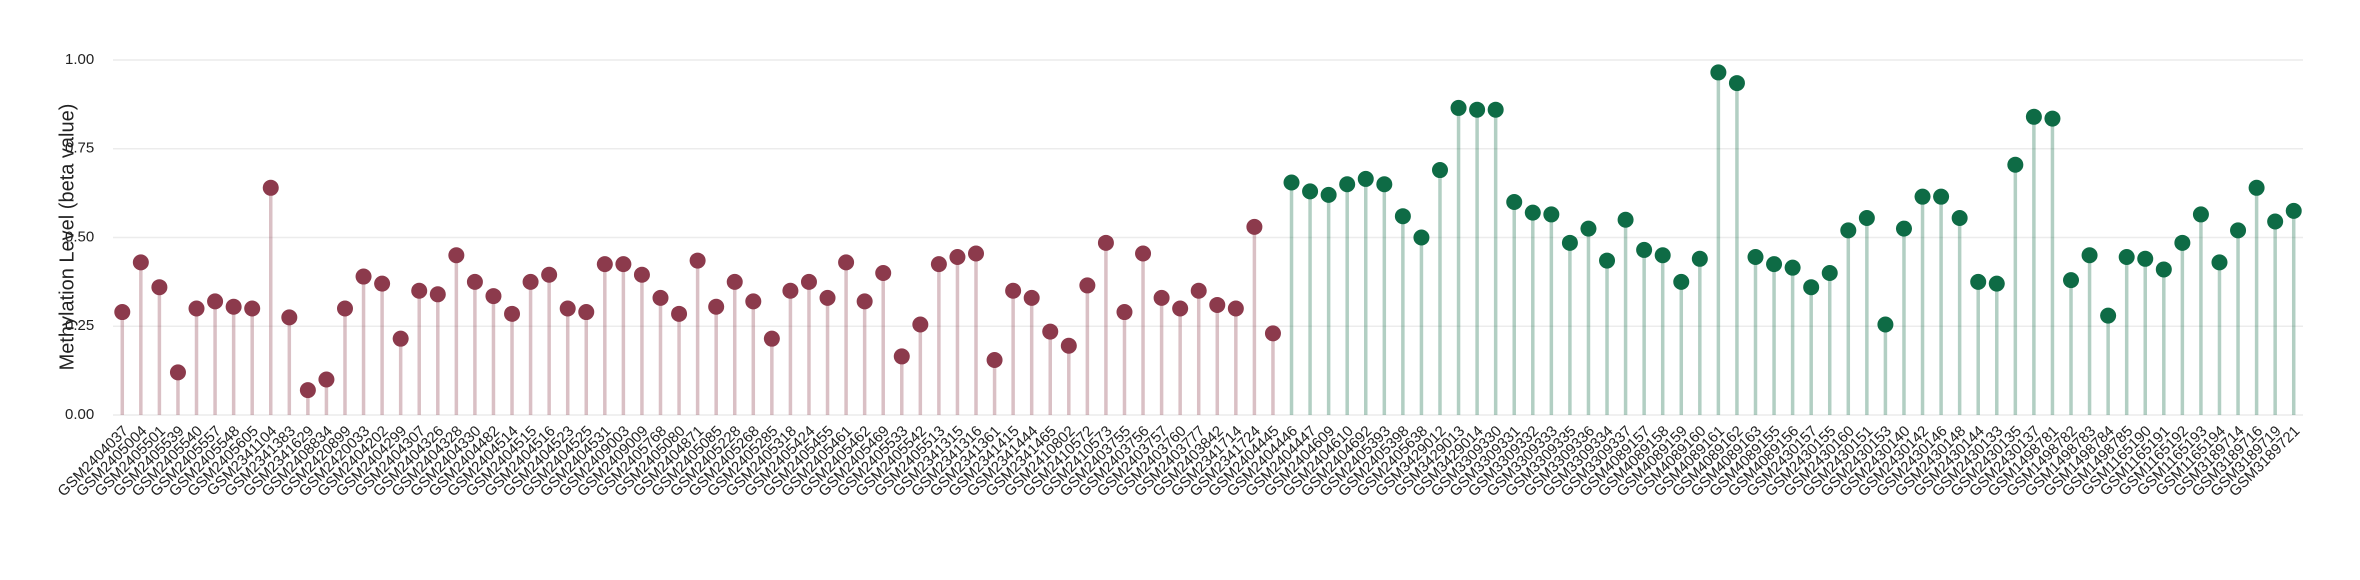  Describe the element at coordinates (79, 325) in the screenshot. I see `y-tick-label: 0.25` at that location.